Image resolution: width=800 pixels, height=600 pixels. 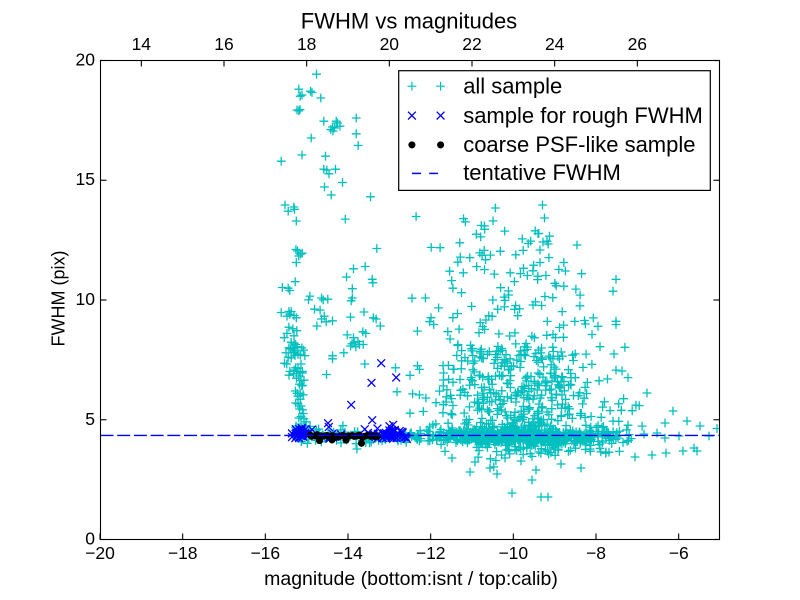 What do you see at coordinates (411, 579) in the screenshot?
I see `svg-text:magnitude (bottom:isnt / top:c: magnitude (bottom:isnt / top:calib)` at bounding box center [411, 579].